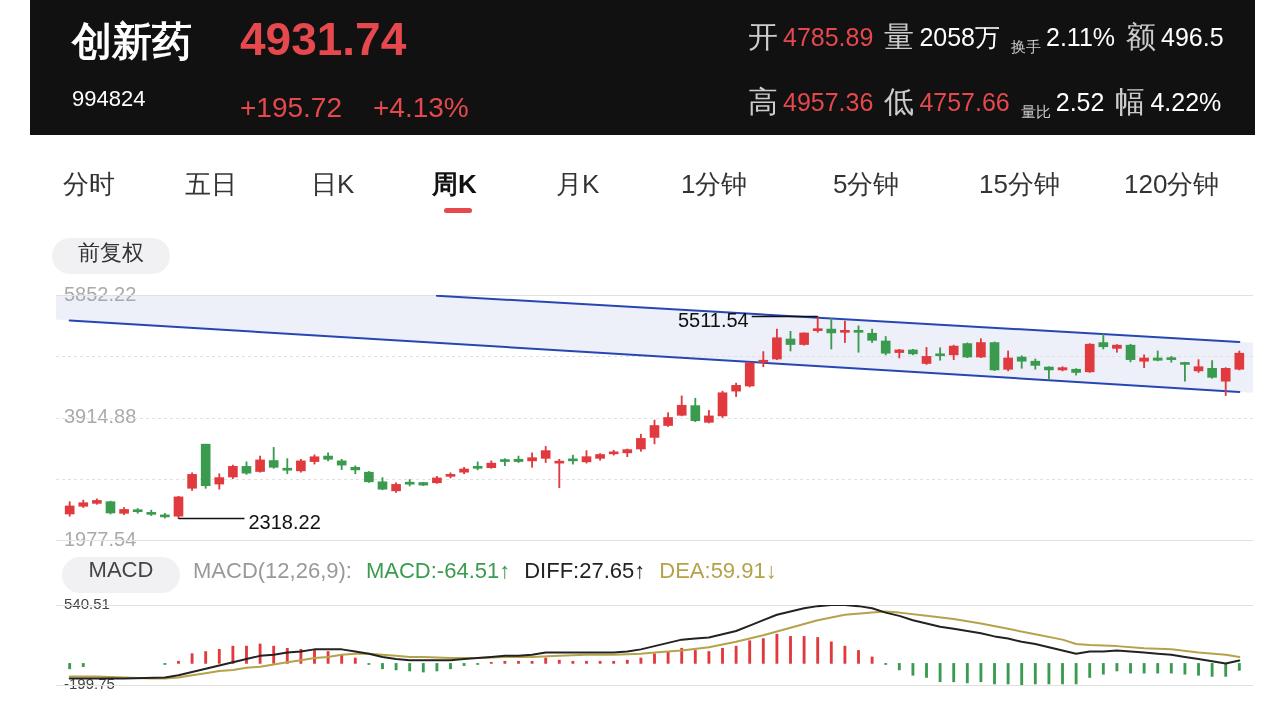  What do you see at coordinates (272, 571) in the screenshot?
I see `chart-subtitle: MACD(12,26,9):` at bounding box center [272, 571].